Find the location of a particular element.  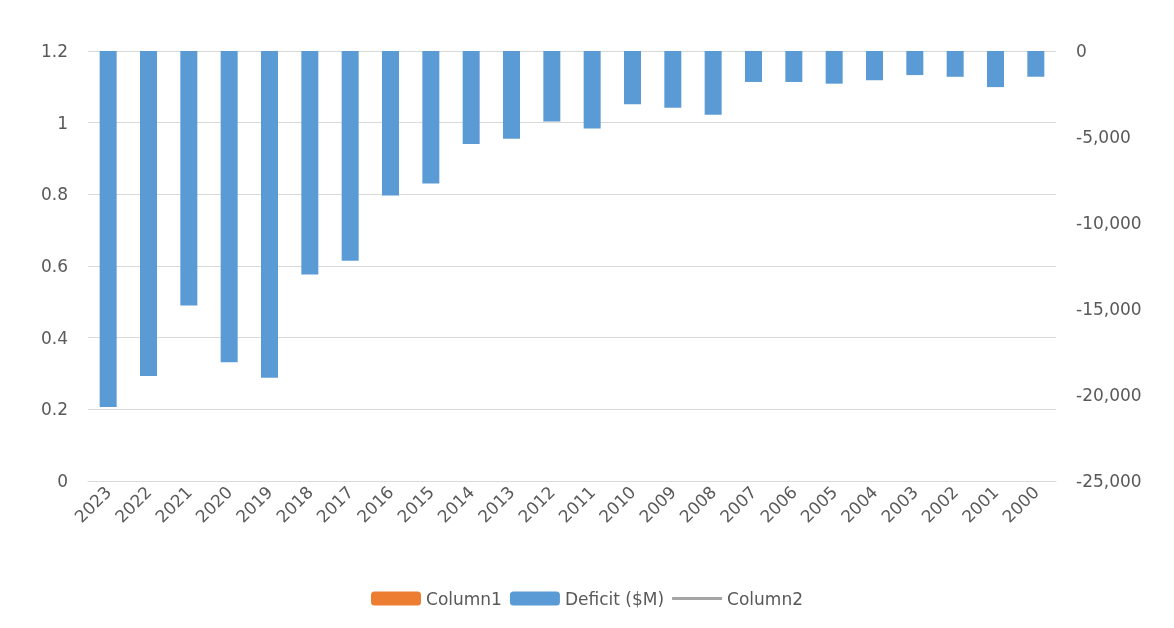

y2-tick-label: -5,000 is located at coordinates (1103, 137).